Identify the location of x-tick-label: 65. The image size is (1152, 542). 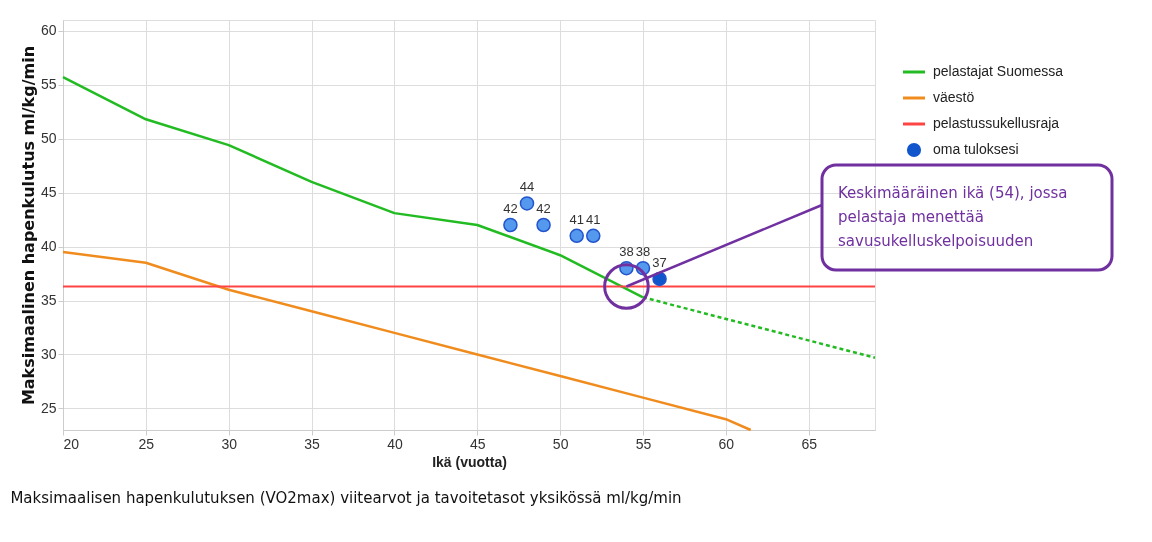
(809, 443).